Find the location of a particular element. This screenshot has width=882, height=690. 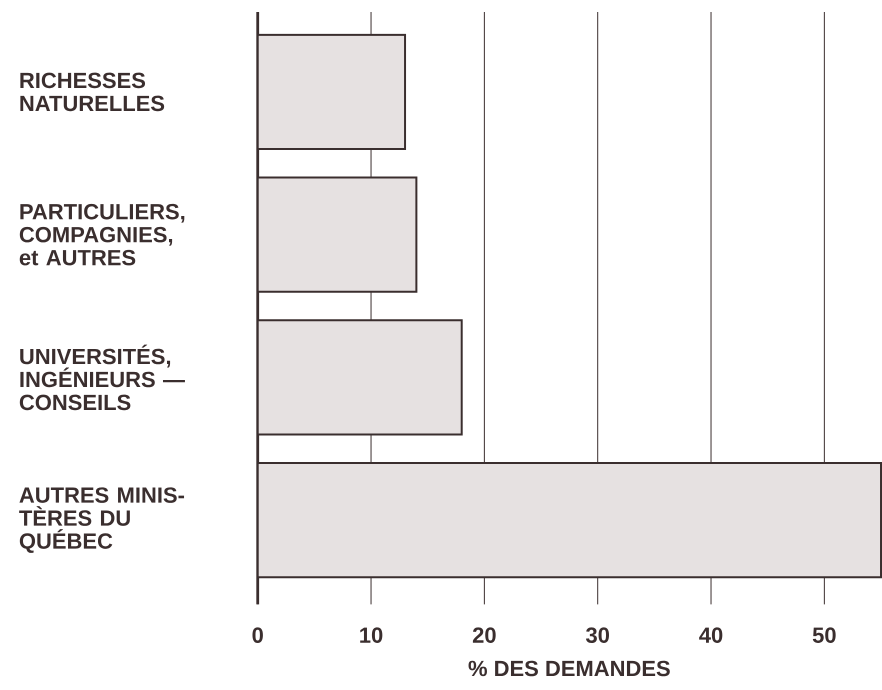

y-tick-label: PARTICULIERS, COMPAGNIES, et AUTRES is located at coordinates (102, 235).